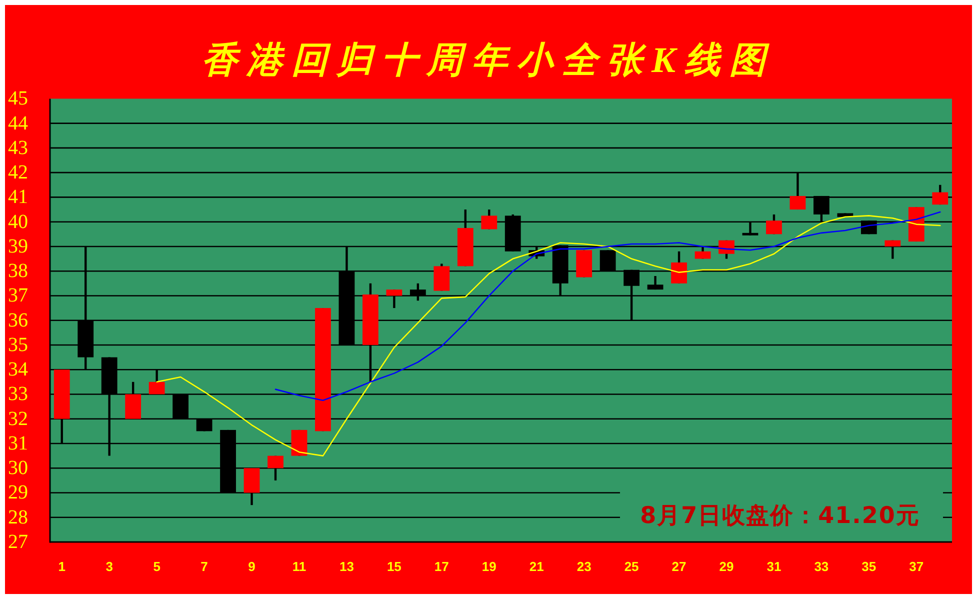 The image size is (977, 600). What do you see at coordinates (18, 443) in the screenshot?
I see `y-tick-label: 31` at bounding box center [18, 443].